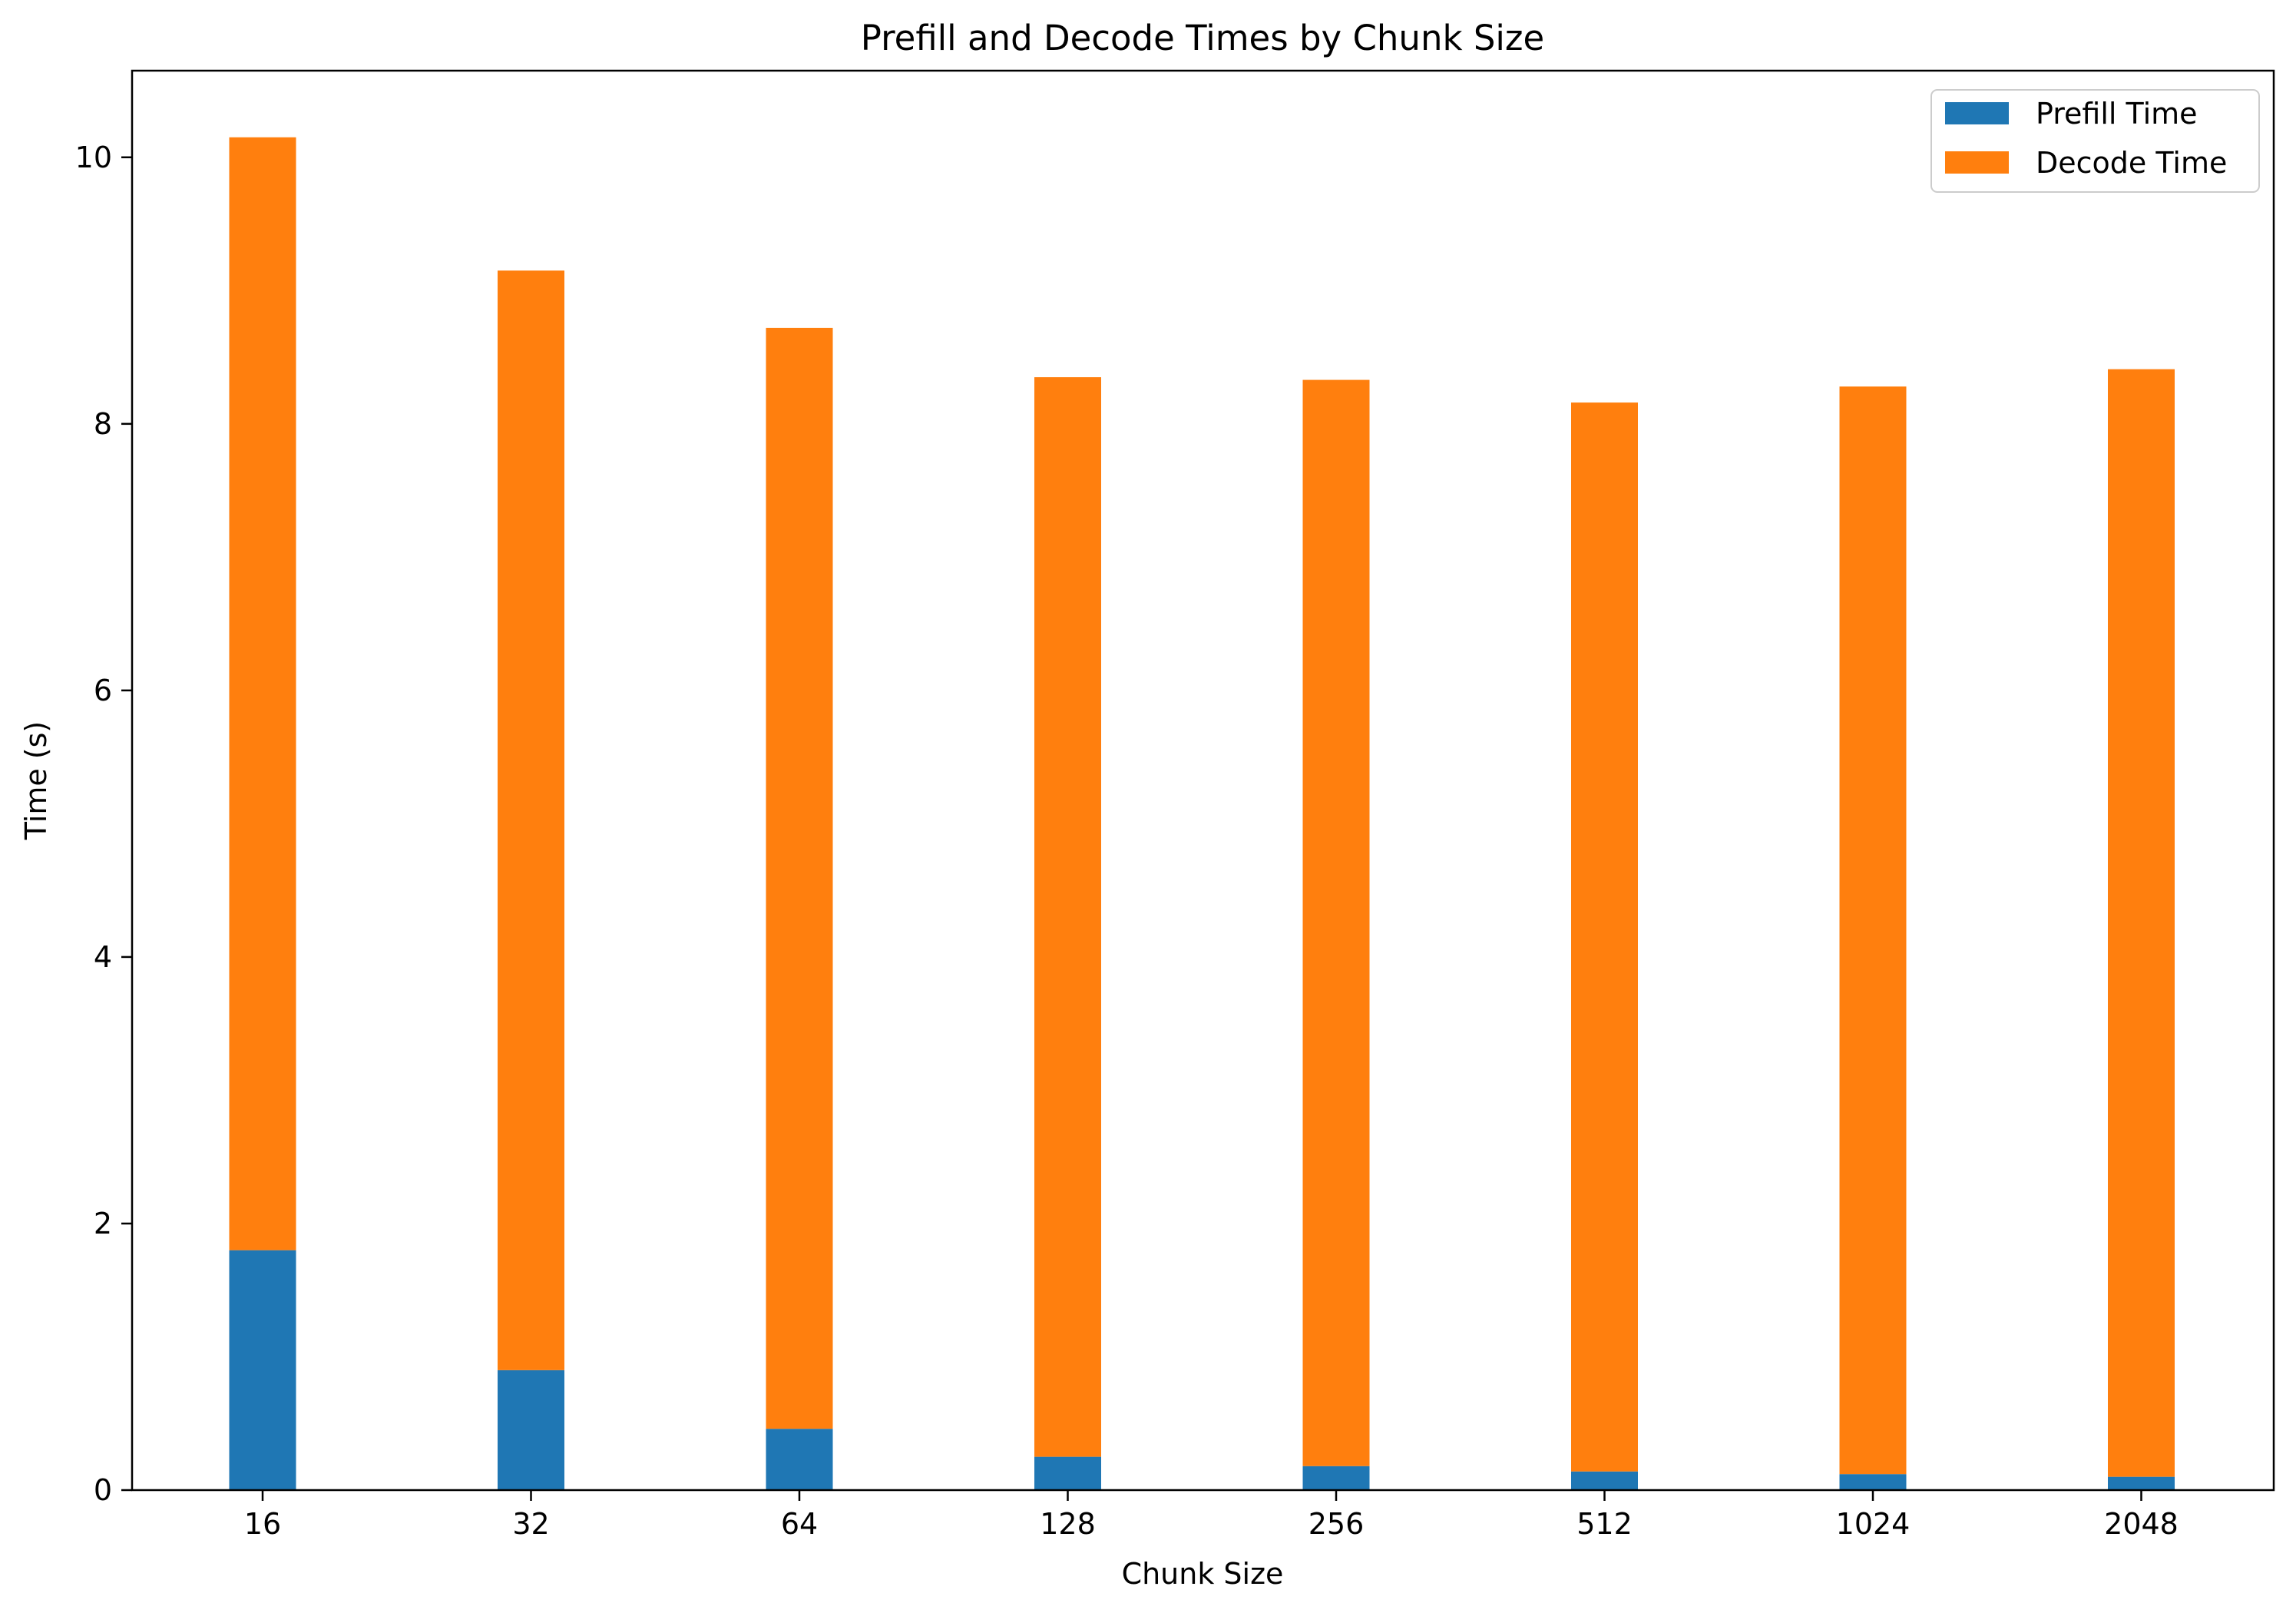 This screenshot has width=2296, height=1613. What do you see at coordinates (530, 1524) in the screenshot?
I see `x-tick-label-32: 32` at bounding box center [530, 1524].